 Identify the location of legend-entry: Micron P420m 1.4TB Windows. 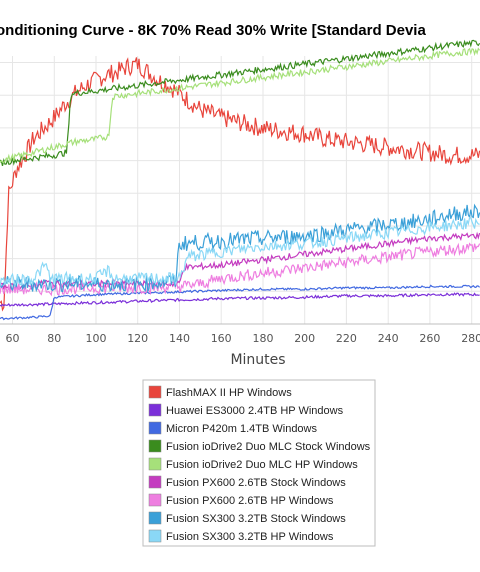
(241, 429).